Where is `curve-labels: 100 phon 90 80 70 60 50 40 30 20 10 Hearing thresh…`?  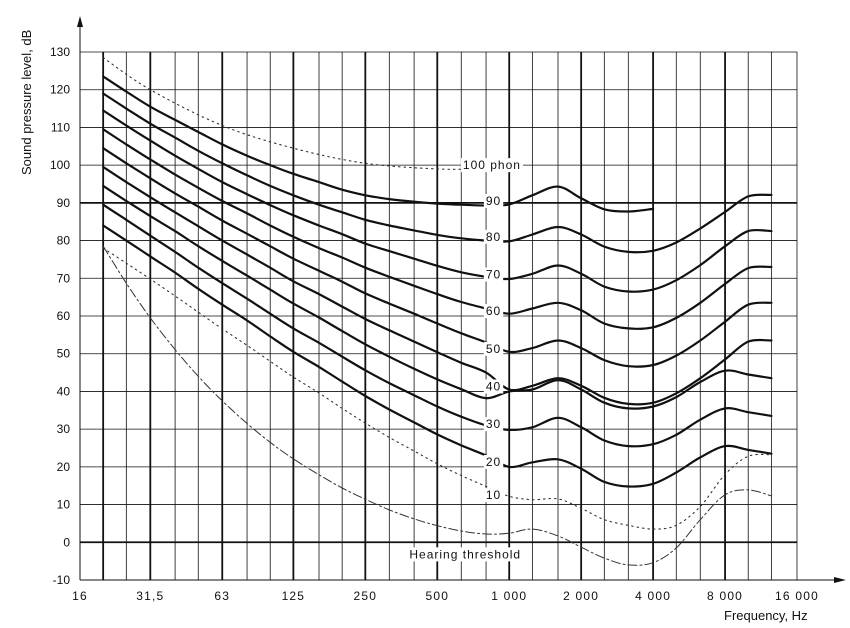
curve-labels: 100 phon 90 80 70 60 50 40 30 20 10 Hearing thresh… is located at coordinates (465, 360).